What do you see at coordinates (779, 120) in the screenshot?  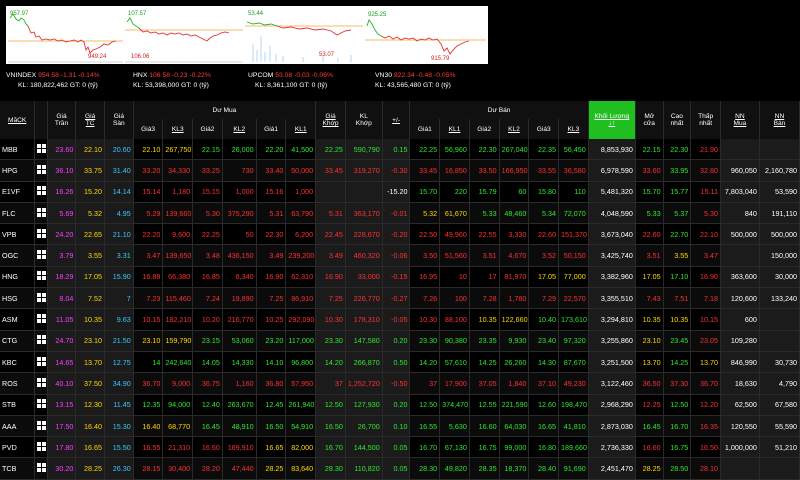 I see `header-nn-sell: NN Bán` at bounding box center [779, 120].